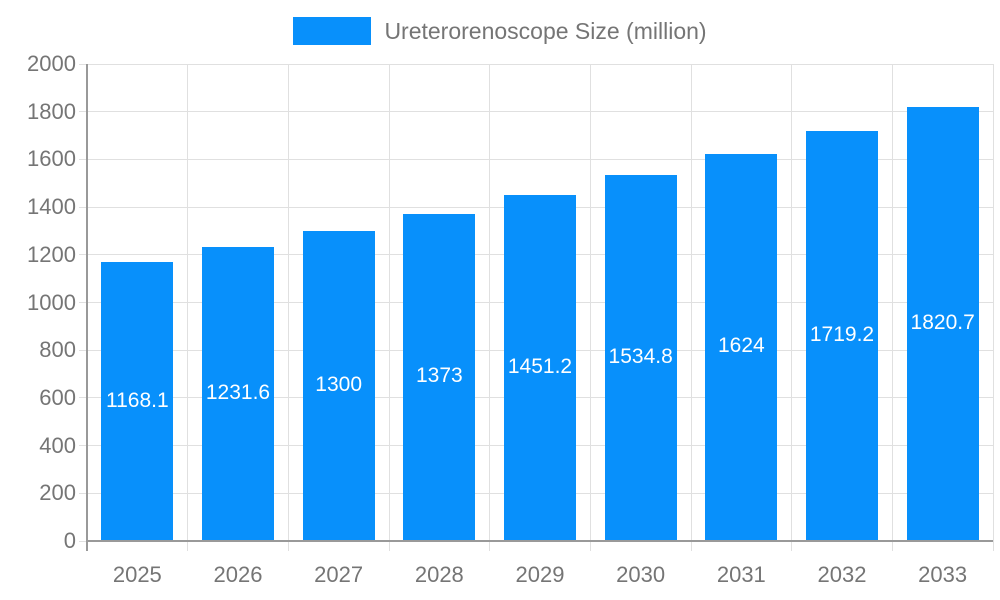  What do you see at coordinates (842, 574) in the screenshot?
I see `x-tick-label: 2032` at bounding box center [842, 574].